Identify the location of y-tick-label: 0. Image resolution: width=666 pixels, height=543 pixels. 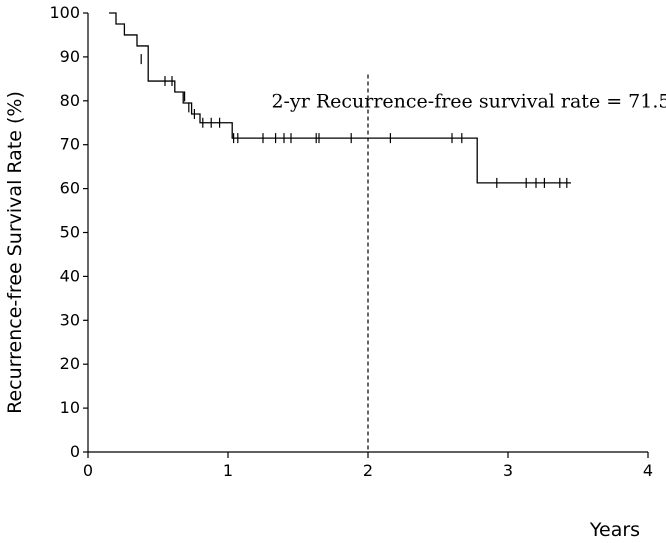
(75, 451).